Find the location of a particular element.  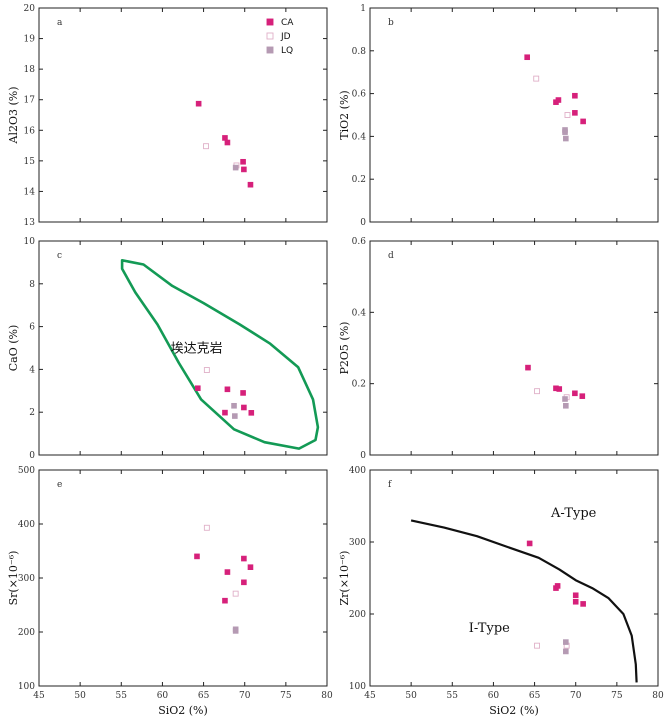

region-label-a-type: A-Type is located at coordinates (573, 513).